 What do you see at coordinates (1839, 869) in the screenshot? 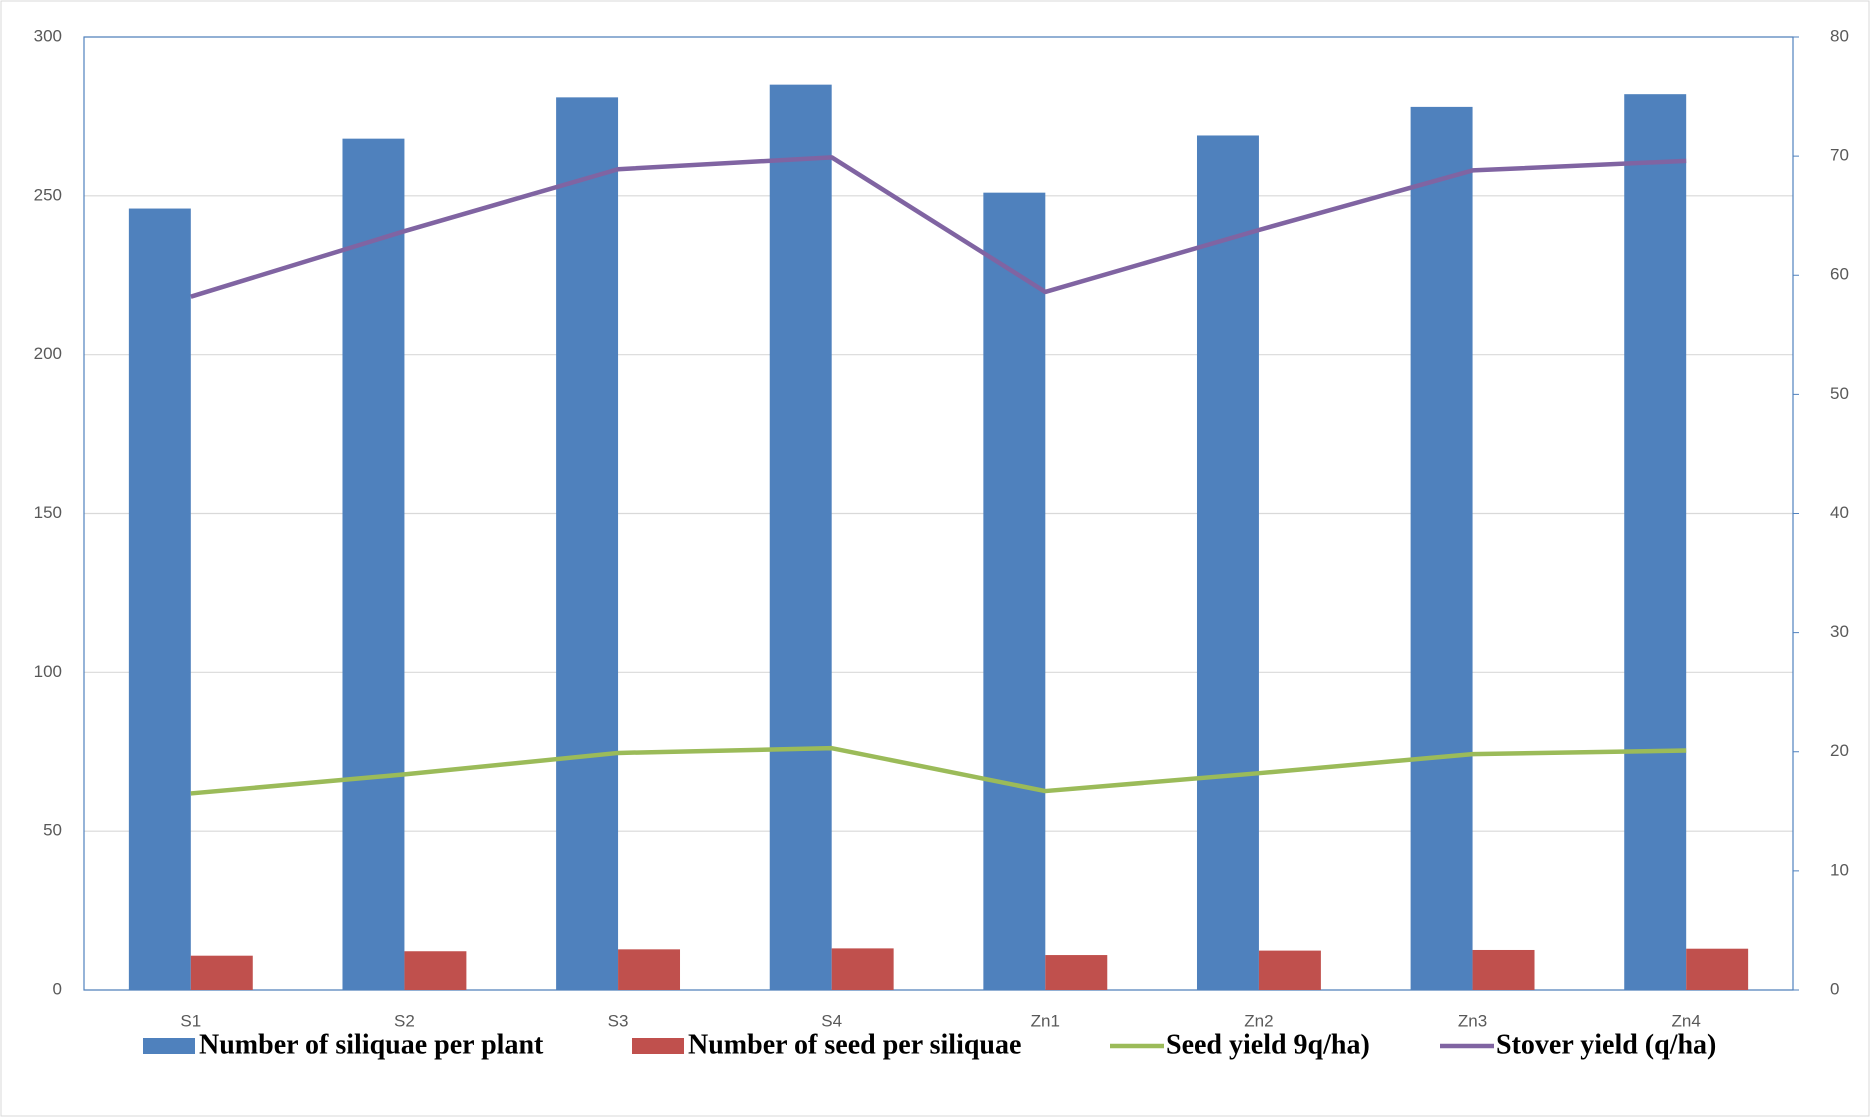
I see `y2-tick-label: 10` at bounding box center [1839, 869].